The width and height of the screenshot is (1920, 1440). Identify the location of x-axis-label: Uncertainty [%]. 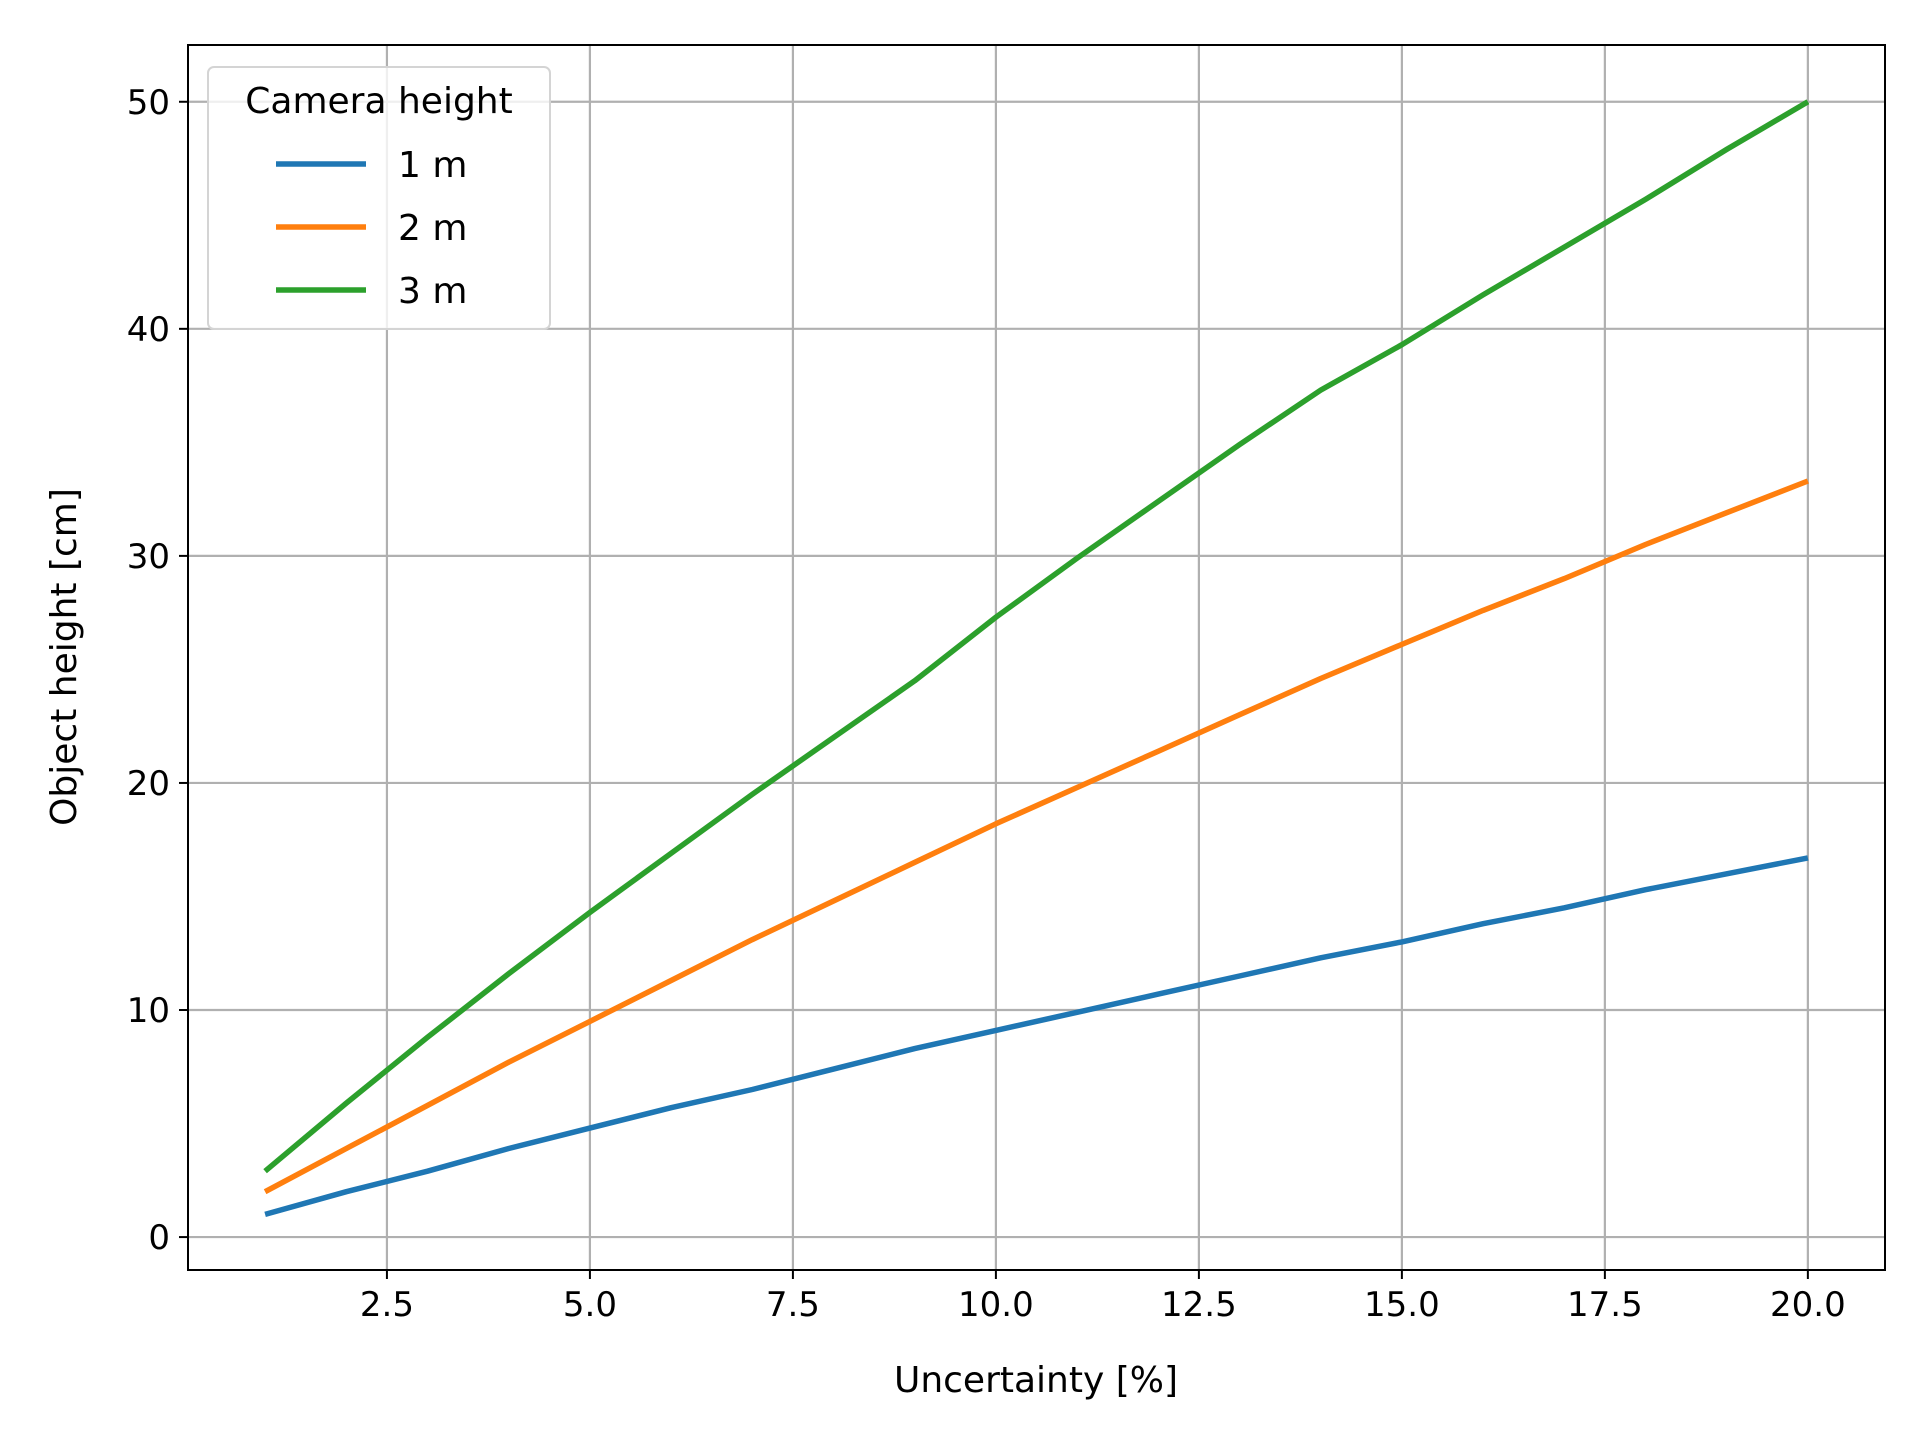
(1036, 1380).